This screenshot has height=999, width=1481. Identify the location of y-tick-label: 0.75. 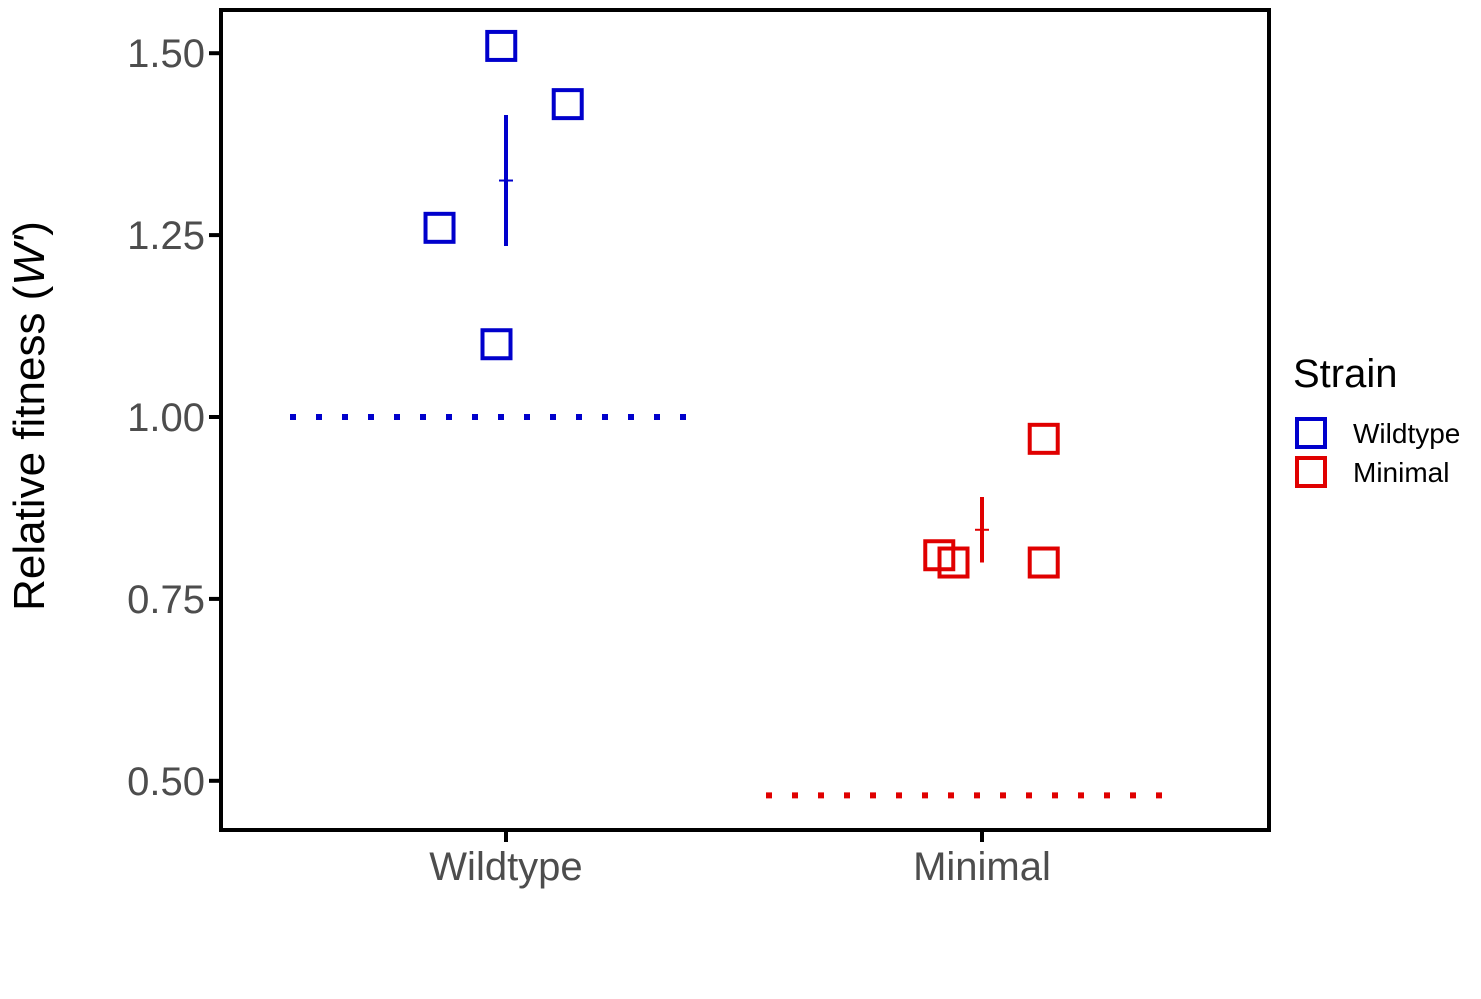
(166, 600).